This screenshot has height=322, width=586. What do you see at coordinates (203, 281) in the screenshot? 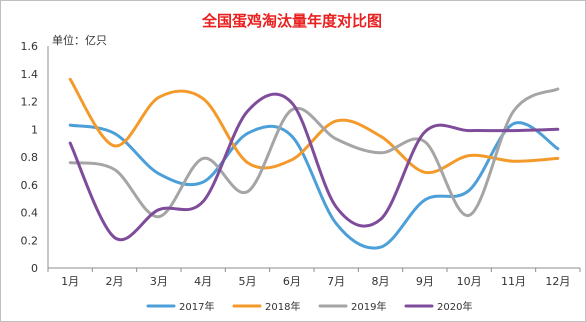
I see `x-tick-label: 4月` at bounding box center [203, 281].